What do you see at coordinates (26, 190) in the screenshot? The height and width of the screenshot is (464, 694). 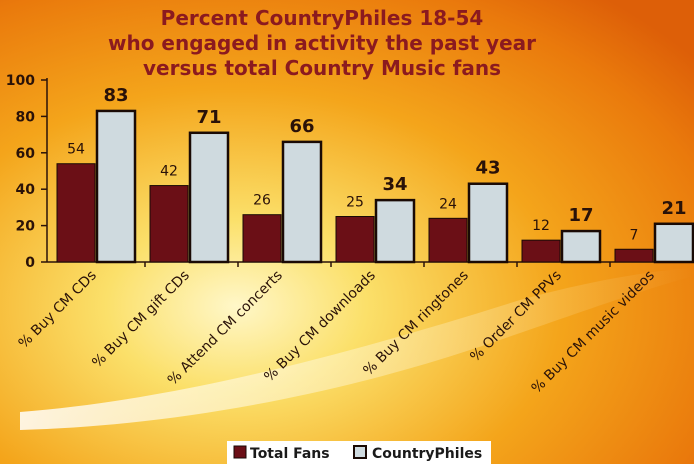 I see `y-tick-label: 40` at bounding box center [26, 190].